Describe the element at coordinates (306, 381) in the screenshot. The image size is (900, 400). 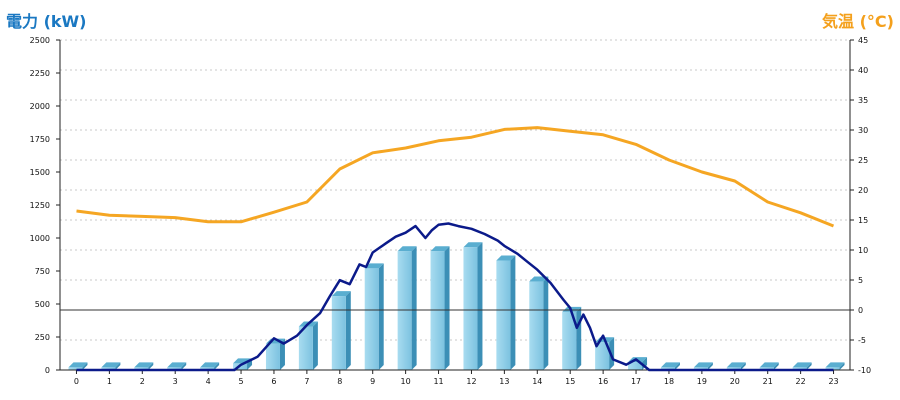
I see `x-tick-label: 7` at that location.